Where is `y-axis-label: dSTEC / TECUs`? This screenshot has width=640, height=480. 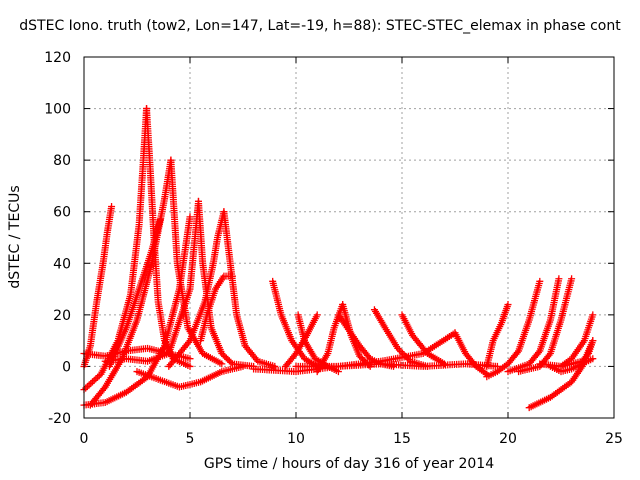 y-axis-label: dSTEC / TECUs is located at coordinates (15, 237).